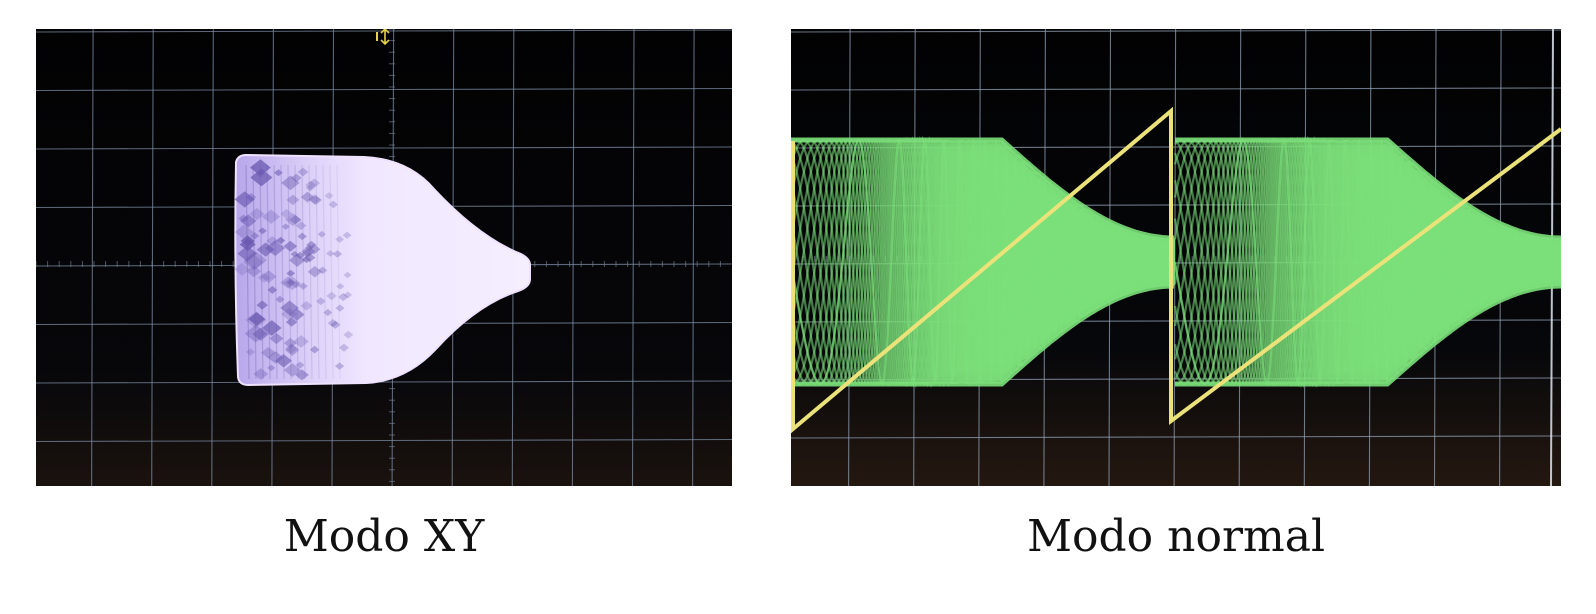 This screenshot has height=614, width=1596. I want to click on trigger-marker-bar, so click(377, 36).